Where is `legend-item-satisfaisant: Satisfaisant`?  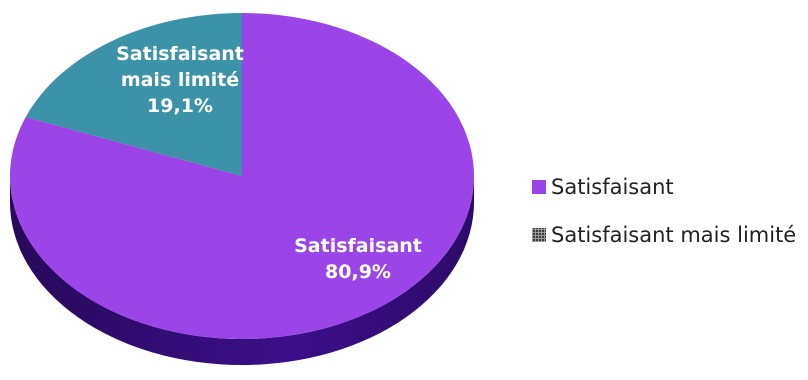 legend-item-satisfaisant: Satisfaisant is located at coordinates (664, 187).